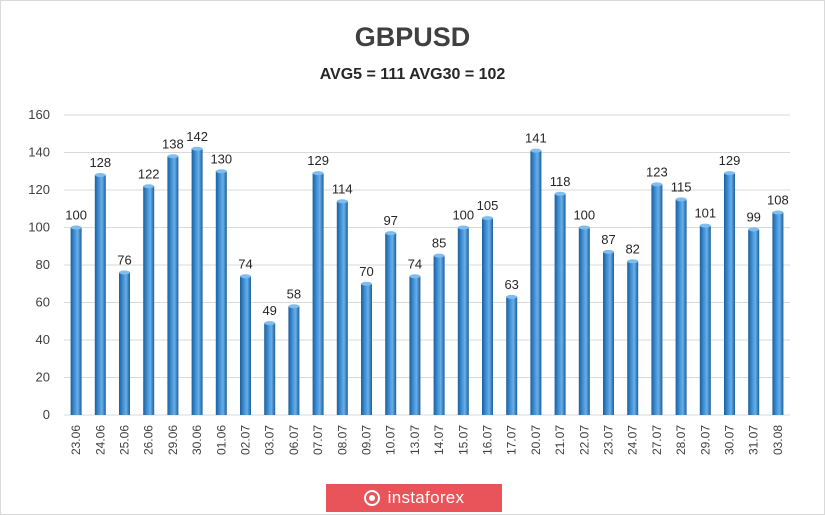  What do you see at coordinates (43, 339) in the screenshot?
I see `y-tick-label: 40` at bounding box center [43, 339].